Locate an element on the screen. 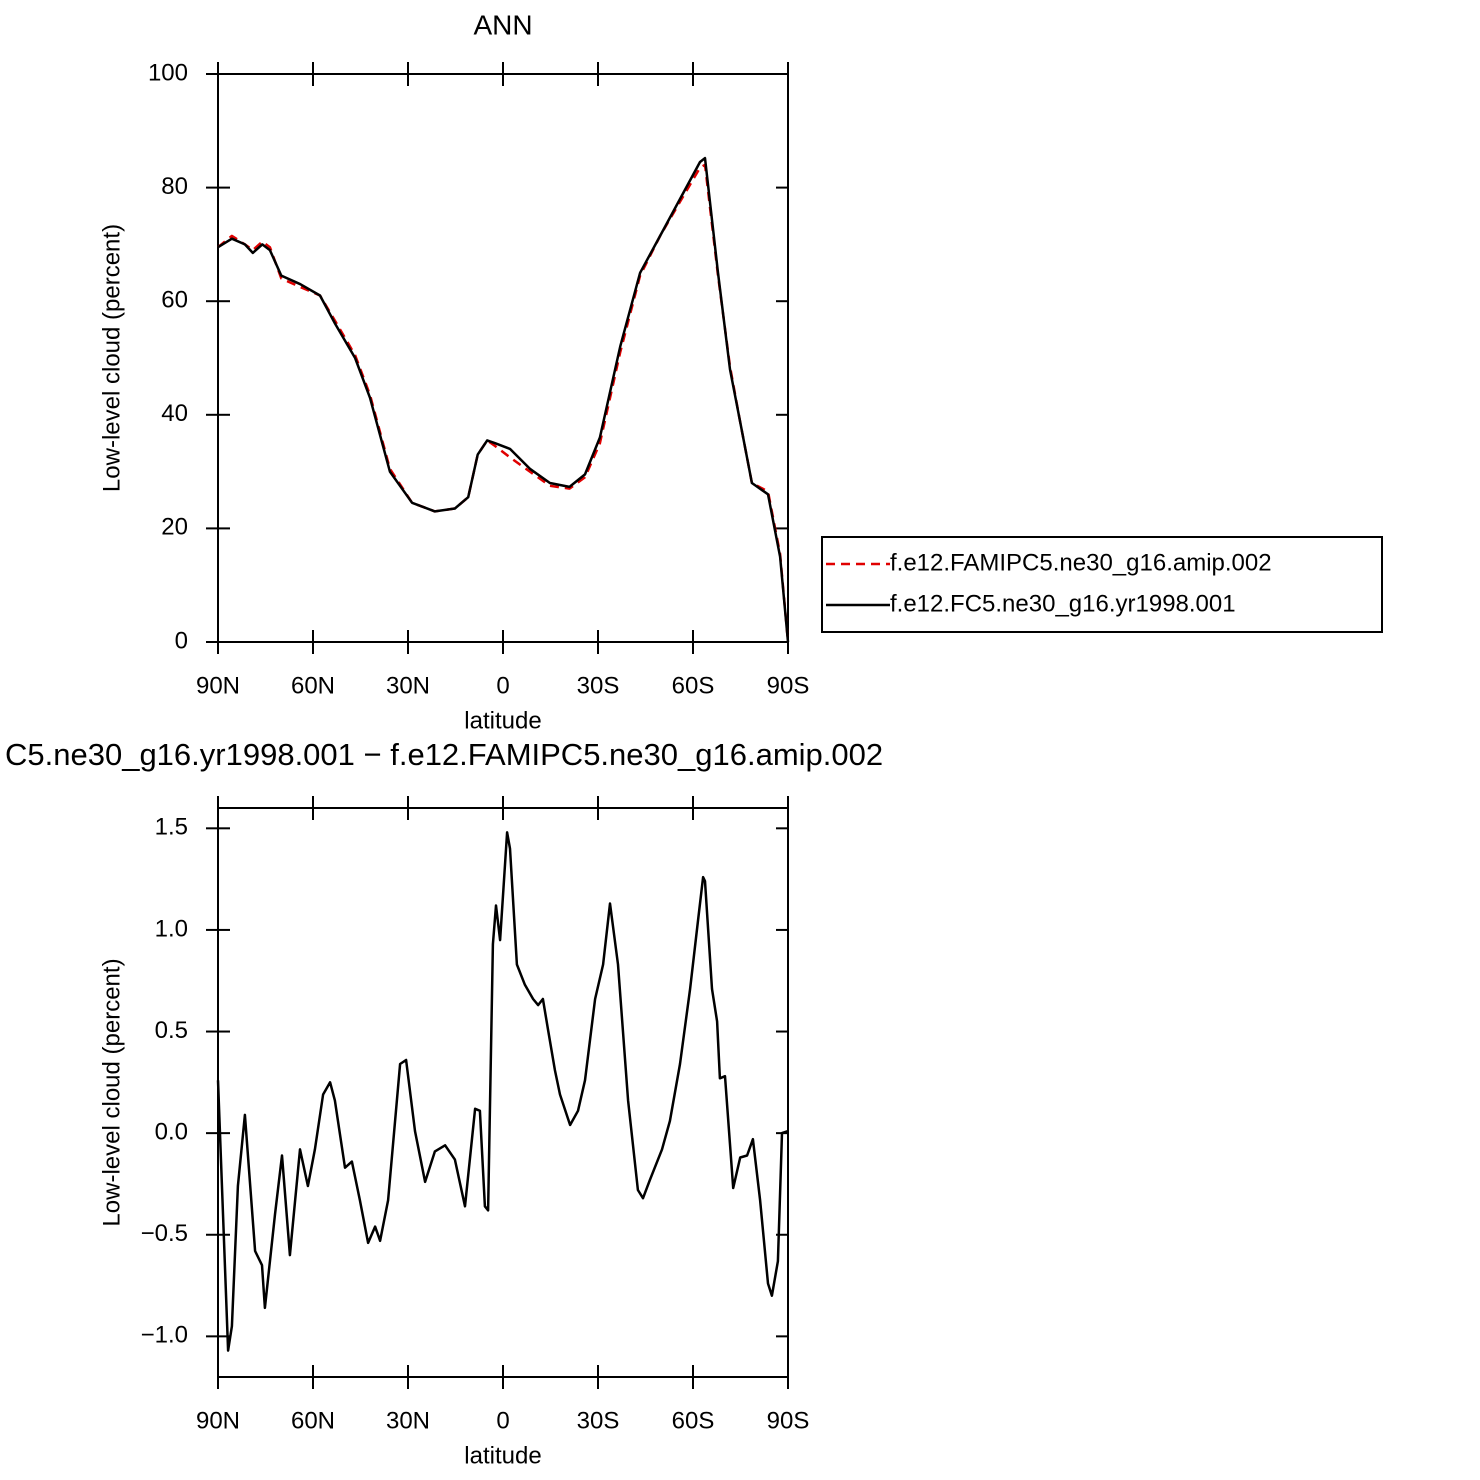 The height and width of the screenshot is (1480, 1480). y-tick-label: 0.5 is located at coordinates (171, 1030).